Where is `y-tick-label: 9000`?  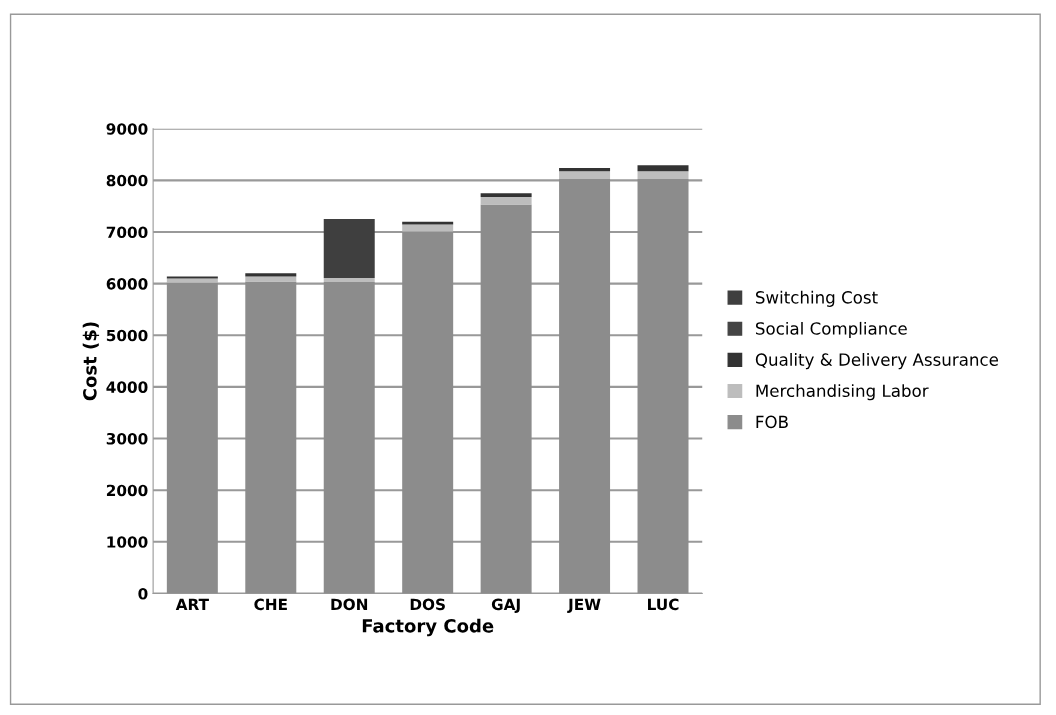
y-tick-label: 9000 is located at coordinates (127, 129).